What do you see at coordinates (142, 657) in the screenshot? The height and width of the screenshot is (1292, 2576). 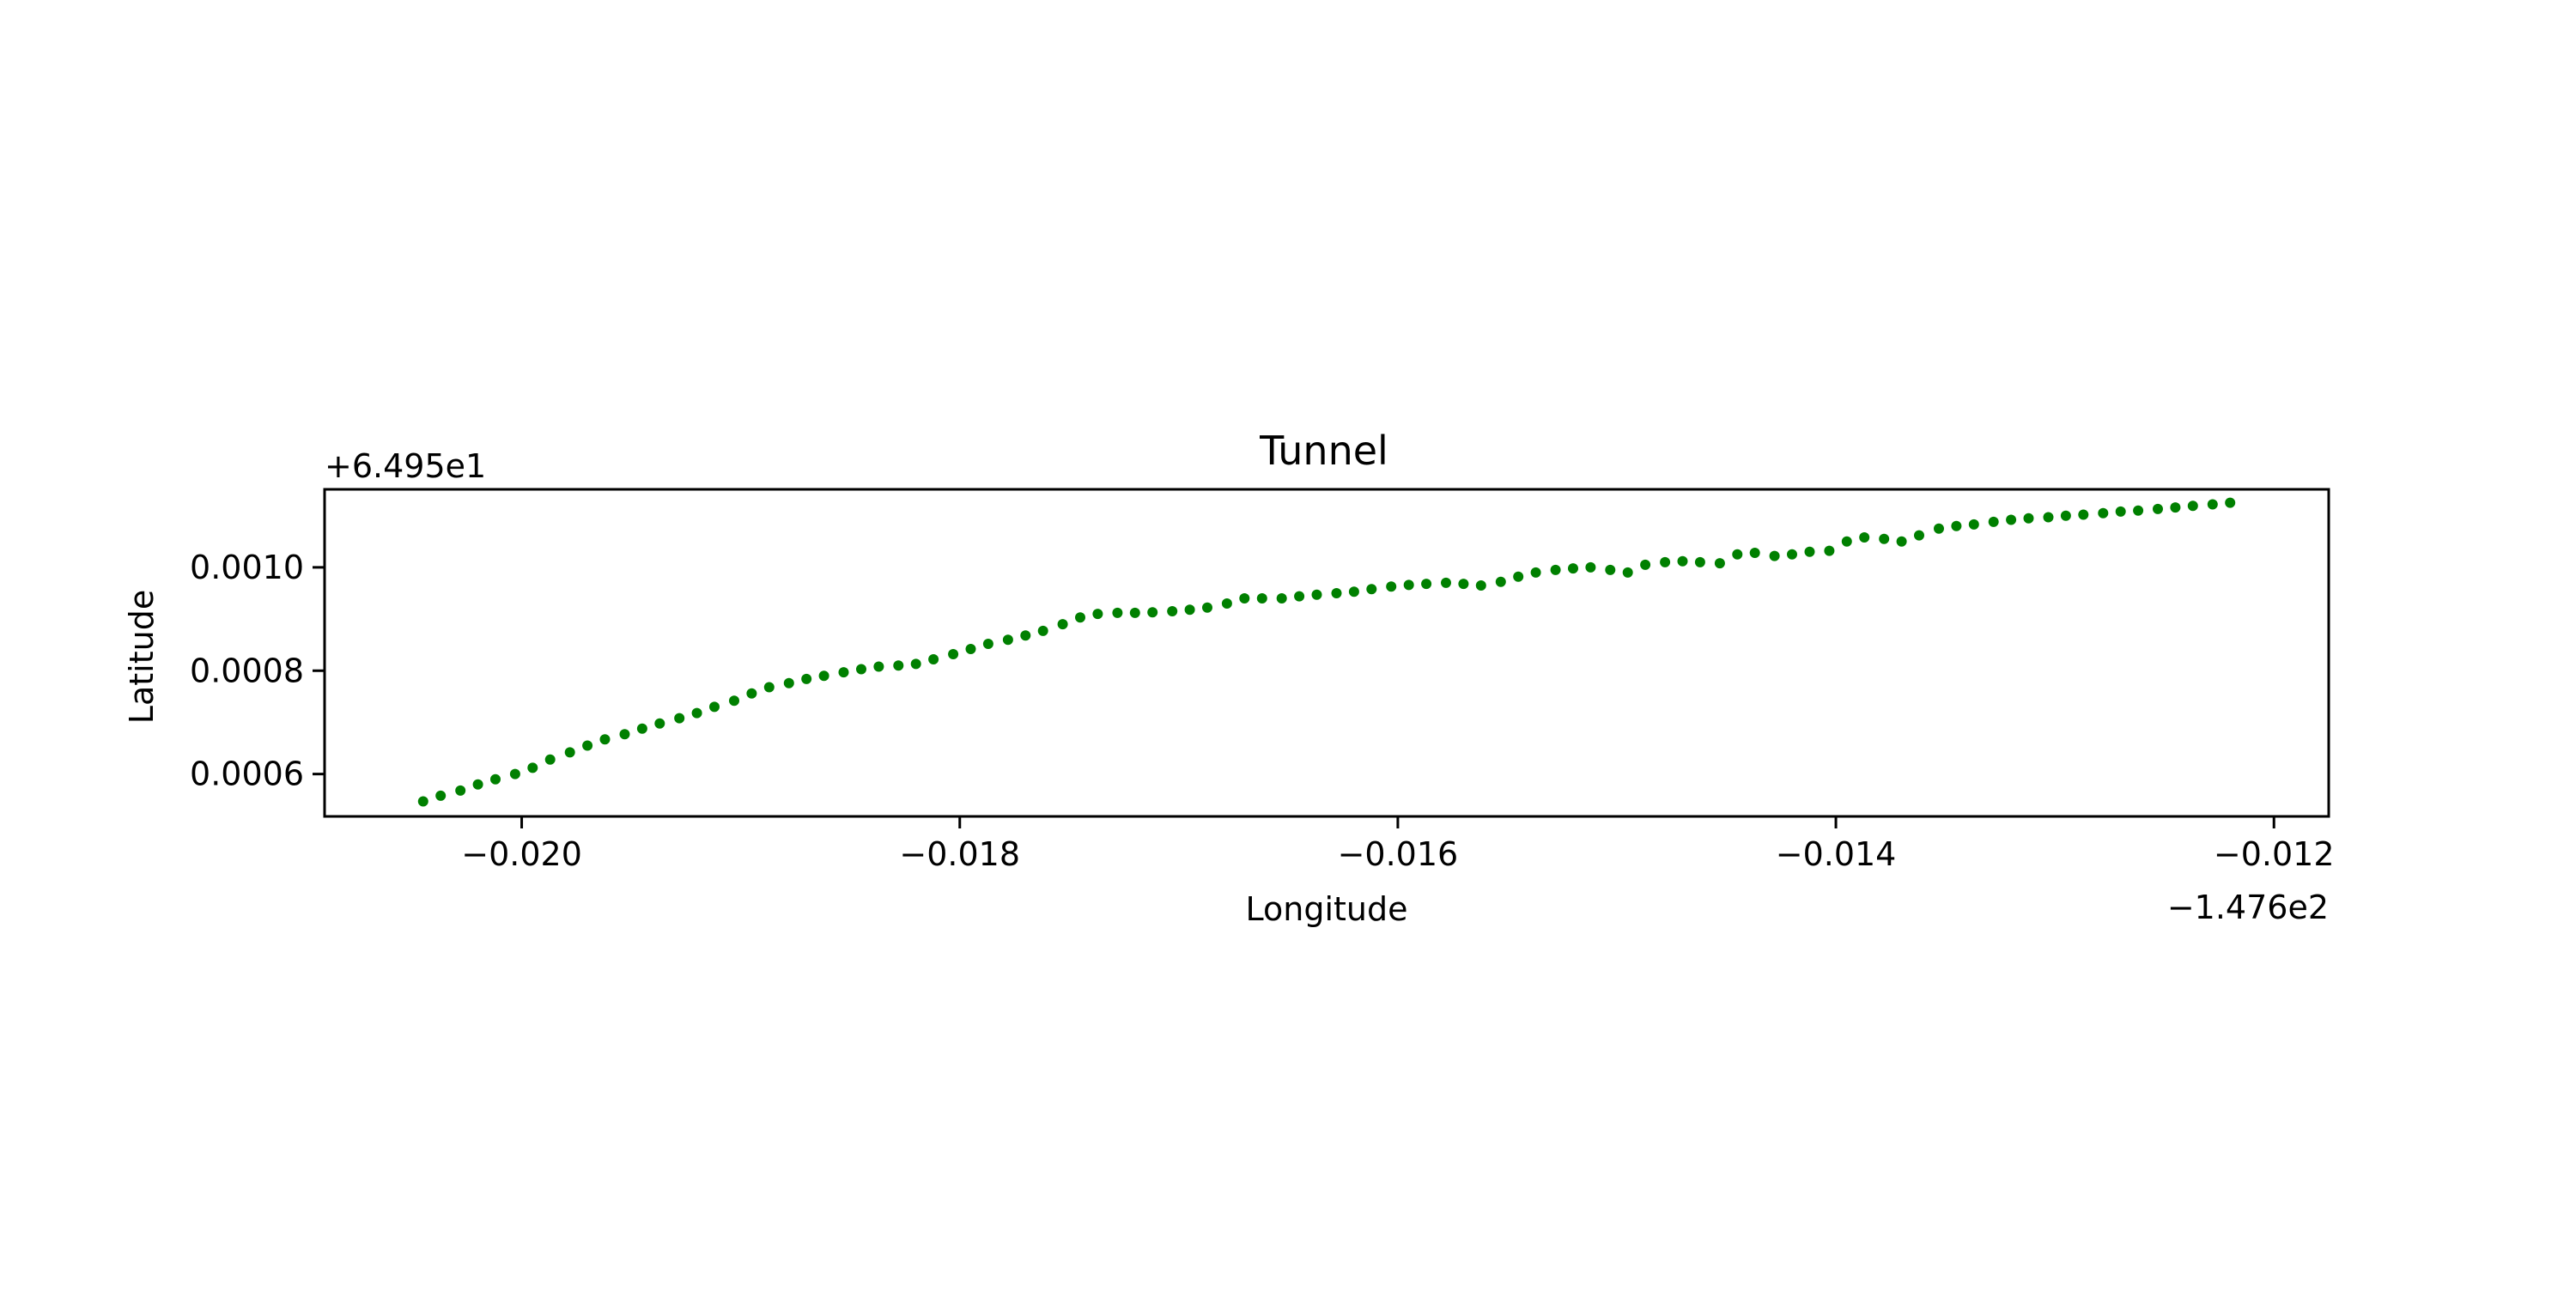 I see `y-axis-label: Latitude` at bounding box center [142, 657].